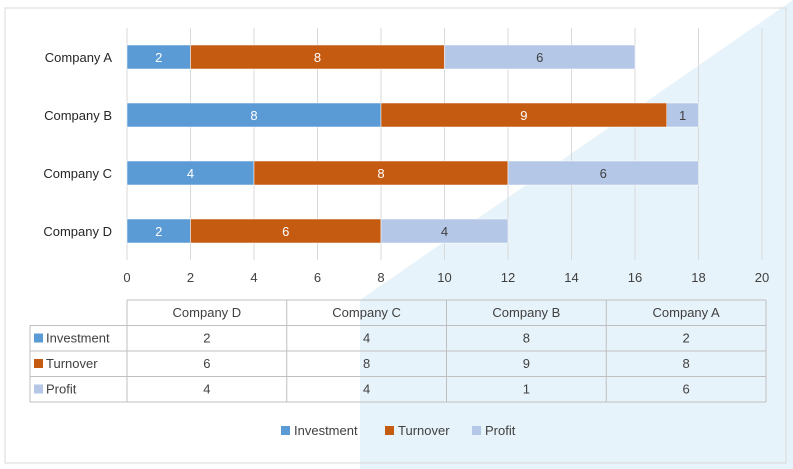 This screenshot has height=469, width=793. I want to click on x-tick-label: 12, so click(508, 277).